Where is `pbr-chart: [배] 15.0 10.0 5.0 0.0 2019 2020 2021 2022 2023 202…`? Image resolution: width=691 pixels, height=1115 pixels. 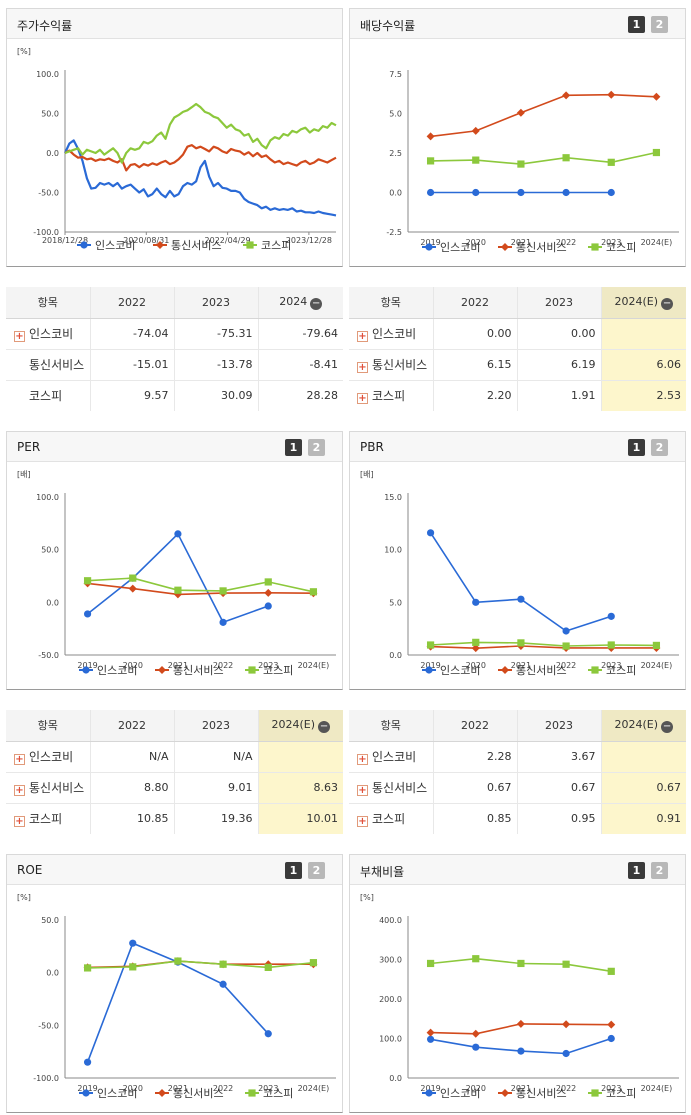 pbr-chart: [배] 15.0 10.0 5.0 0.0 2019 2020 2021 2022 2023 202… is located at coordinates (519, 573).